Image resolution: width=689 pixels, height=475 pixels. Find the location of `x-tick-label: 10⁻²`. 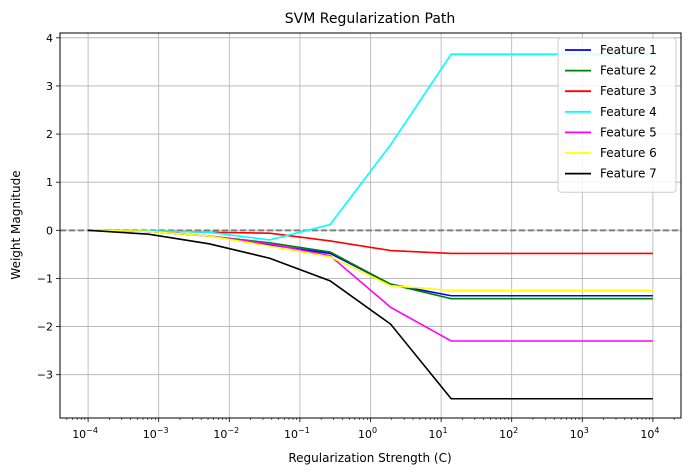

x-tick-label: 10⁻² is located at coordinates (226, 433).